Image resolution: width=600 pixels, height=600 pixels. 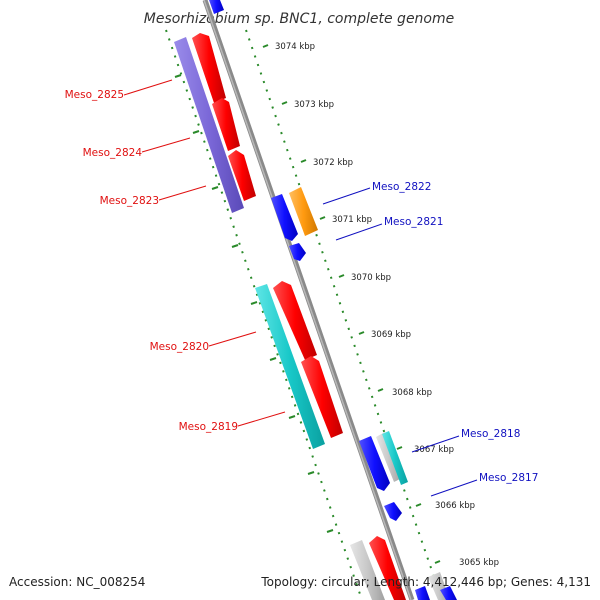 I want to click on gene-label-meso-2825: Meso_2825, so click(x=94, y=95).